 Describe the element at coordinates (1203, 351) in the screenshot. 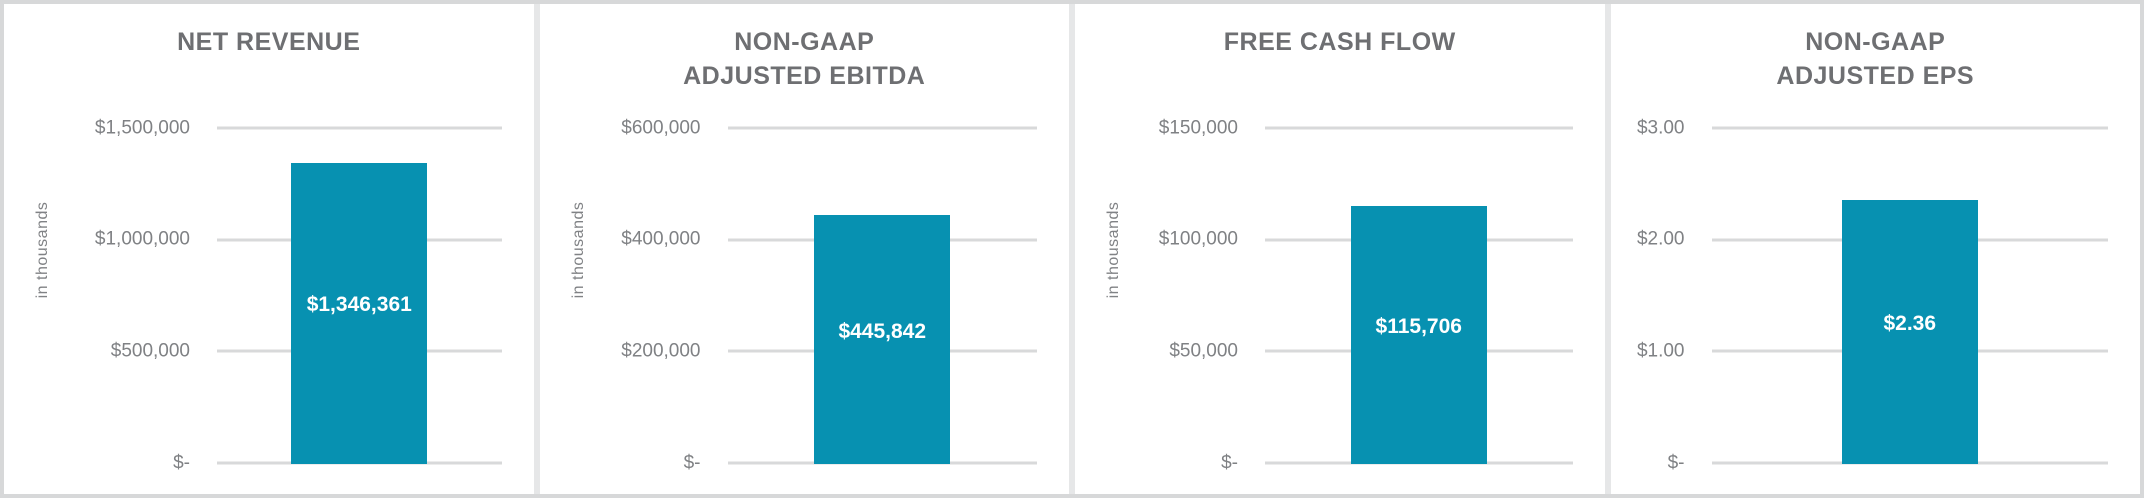

I see `y-axis-tick-label: $50,000` at that location.